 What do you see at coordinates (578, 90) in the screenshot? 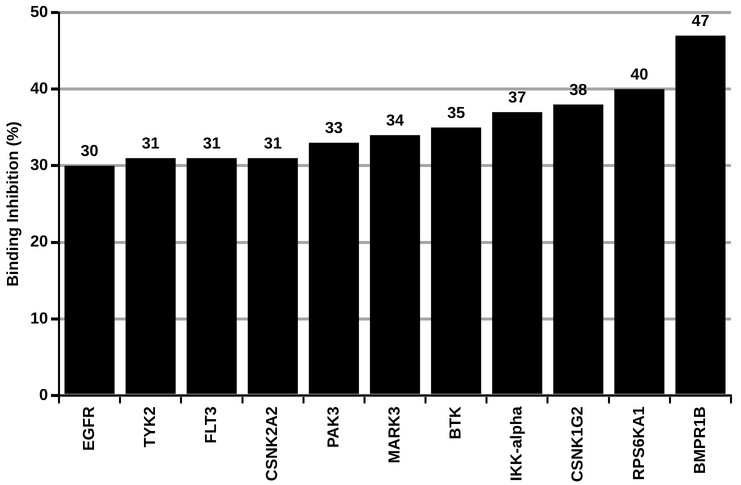
I see `data-label: 38` at bounding box center [578, 90].